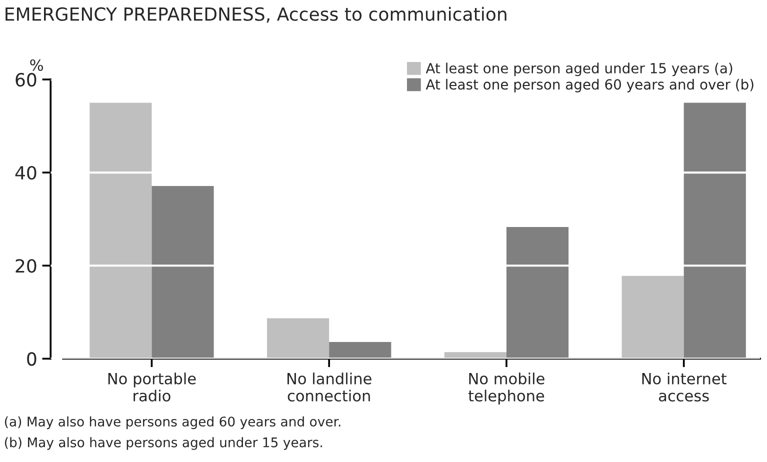 Image resolution: width=767 pixels, height=462 pixels. Describe the element at coordinates (684, 387) in the screenshot. I see `x-tick-label: No internet access` at that location.